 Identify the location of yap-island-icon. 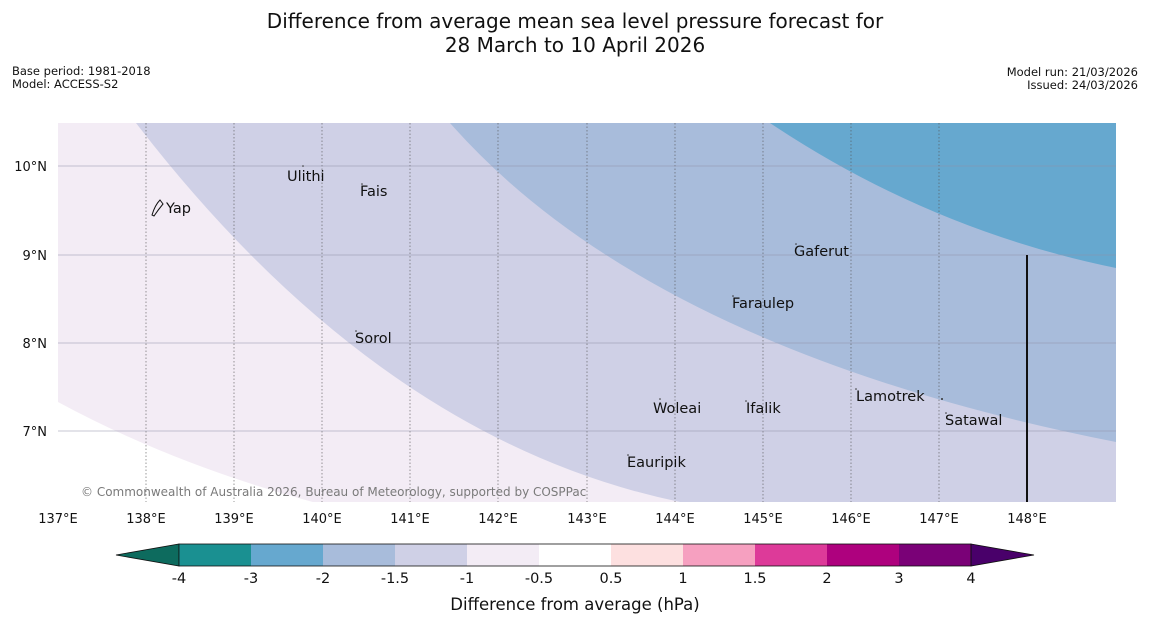
(157, 208).